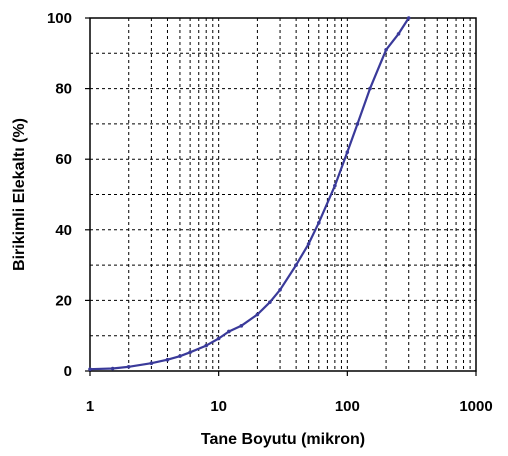 The width and height of the screenshot is (508, 456). Describe the element at coordinates (90, 406) in the screenshot. I see `x-tick-label: 1` at that location.